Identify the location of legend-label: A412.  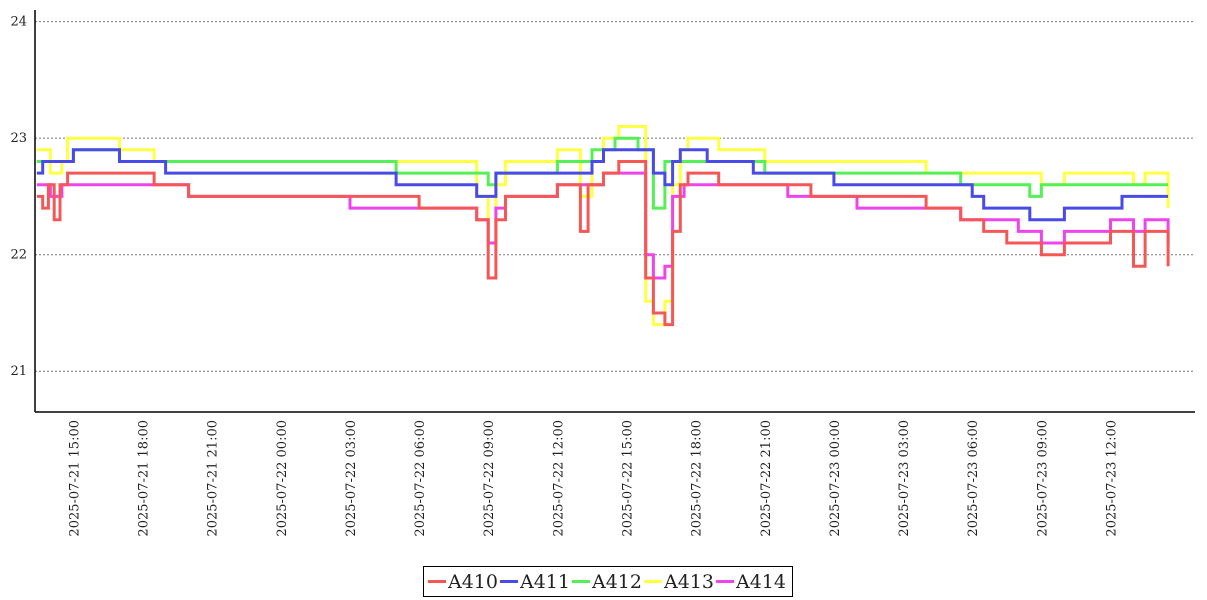
(617, 581).